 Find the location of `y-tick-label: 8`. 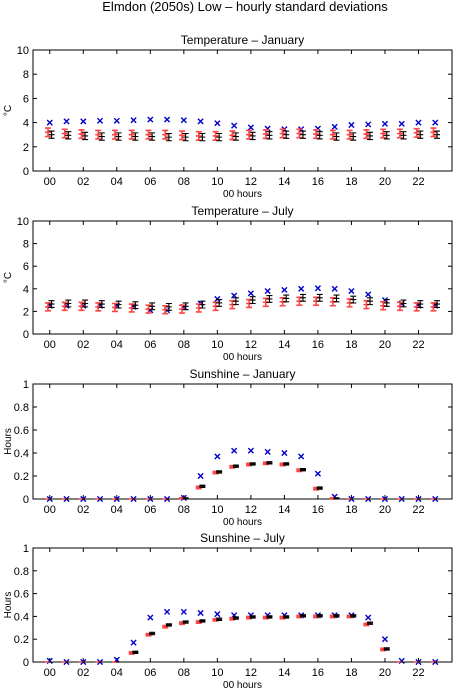

y-tick-label: 8 is located at coordinates (26, 75).